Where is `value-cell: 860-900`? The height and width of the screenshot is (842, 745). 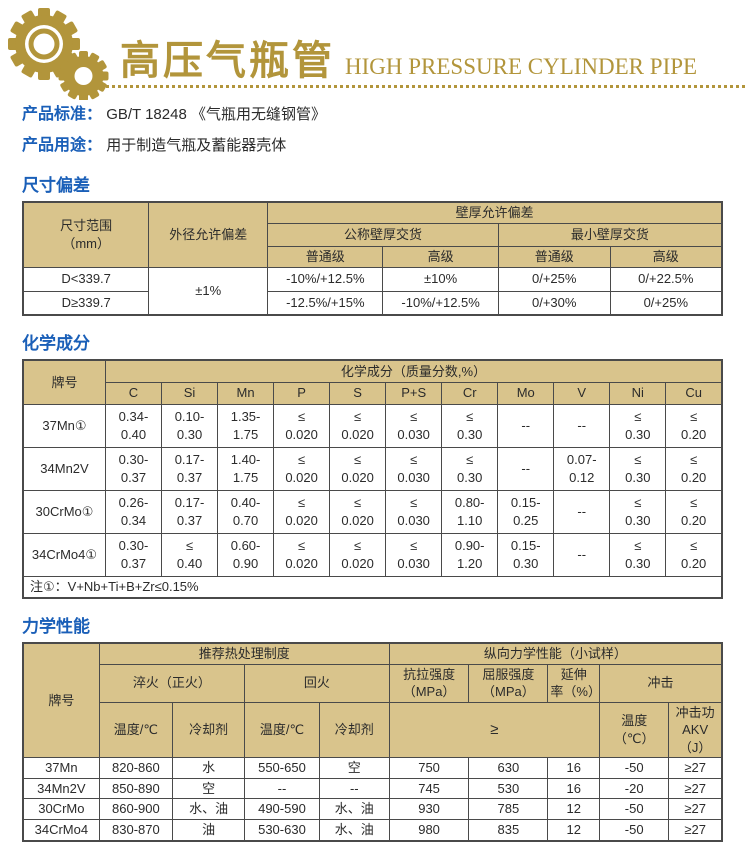 value-cell: 860-900 is located at coordinates (136, 809).